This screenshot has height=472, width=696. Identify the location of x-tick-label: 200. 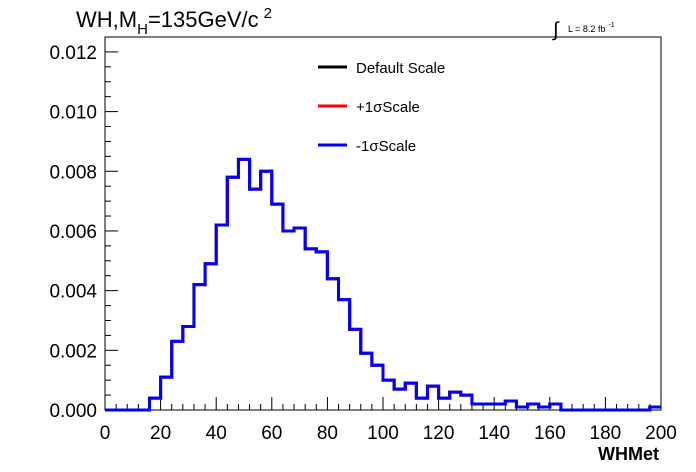
(661, 433).